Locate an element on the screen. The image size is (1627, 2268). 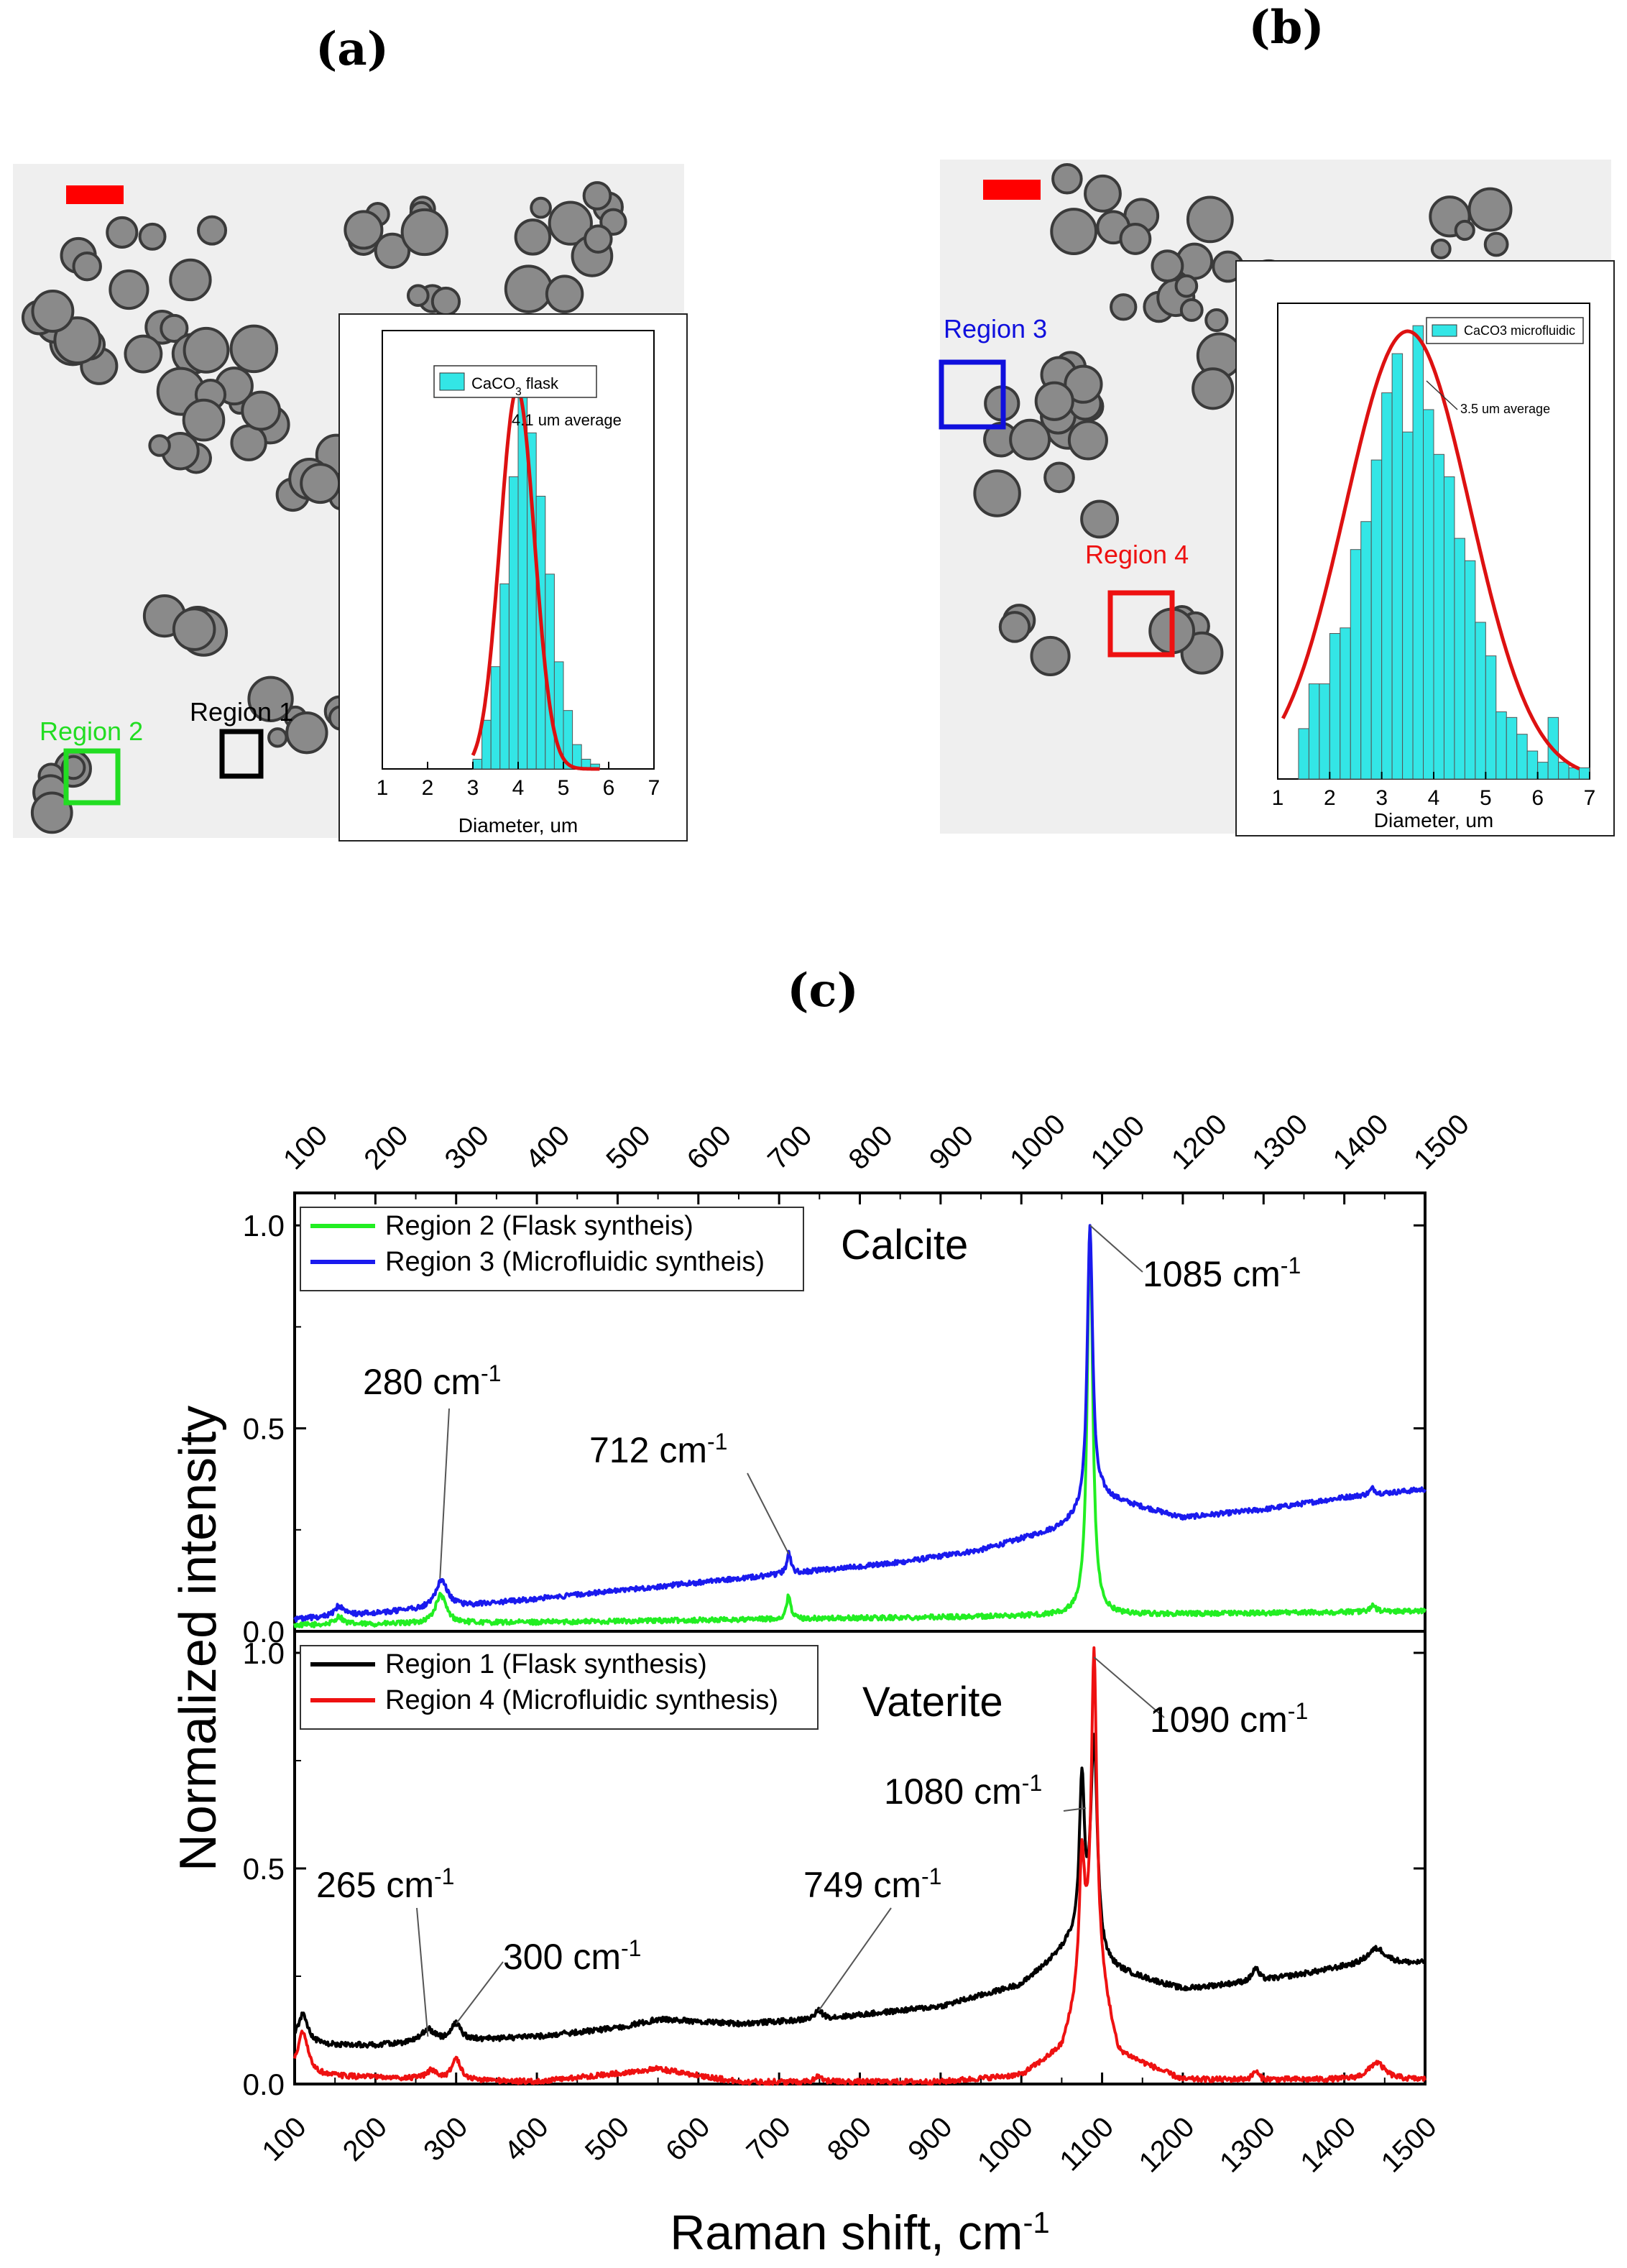
region-4-label: Region 4 is located at coordinates (1137, 555).